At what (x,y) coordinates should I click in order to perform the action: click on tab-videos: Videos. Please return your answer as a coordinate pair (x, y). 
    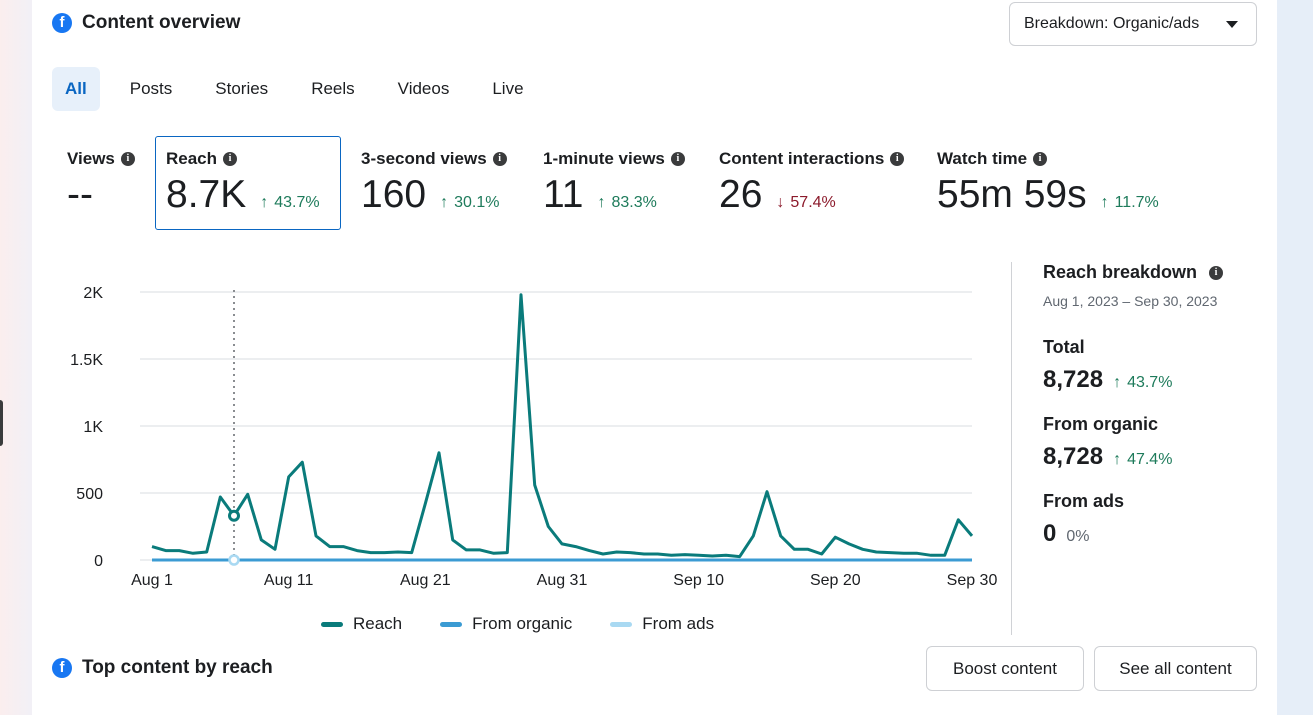
    Looking at the image, I should click on (423, 88).